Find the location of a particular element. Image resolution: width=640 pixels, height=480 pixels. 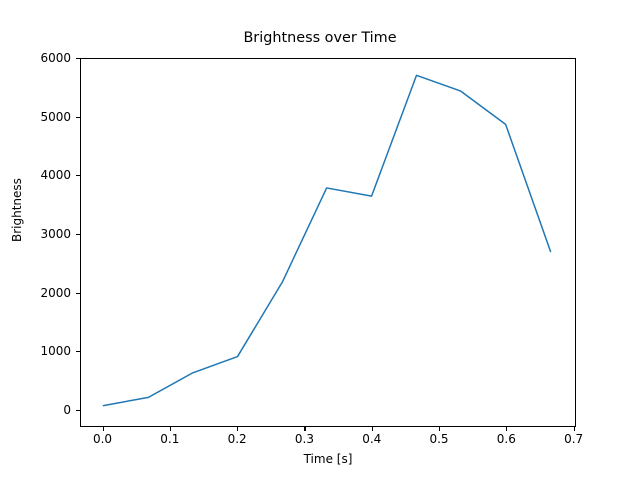

x-tick-label: 0.5 is located at coordinates (439, 439).